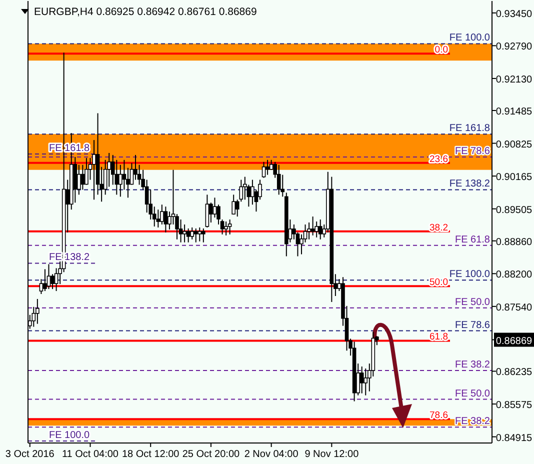 The width and height of the screenshot is (534, 464). Describe the element at coordinates (514, 80) in the screenshot. I see `y-tick-label: 0.92130` at that location.